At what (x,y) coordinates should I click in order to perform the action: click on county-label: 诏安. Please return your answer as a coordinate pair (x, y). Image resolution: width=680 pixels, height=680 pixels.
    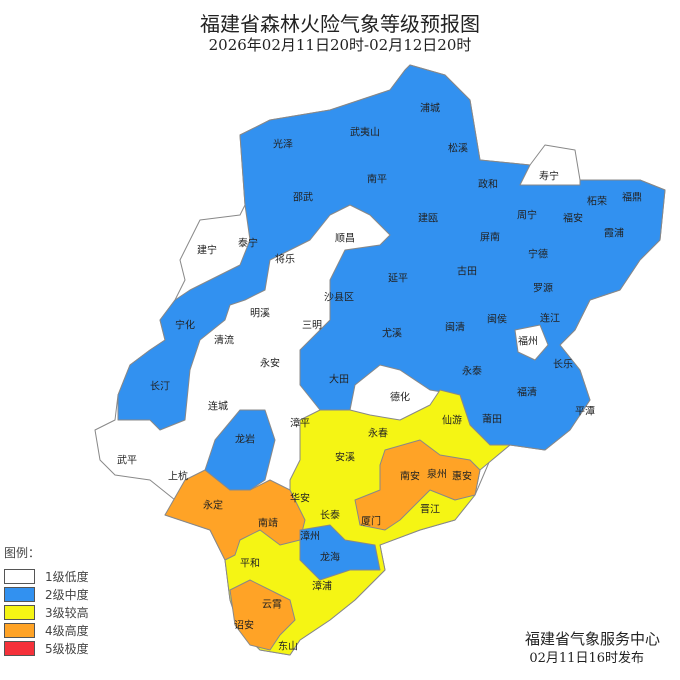
    Looking at the image, I should click on (244, 626).